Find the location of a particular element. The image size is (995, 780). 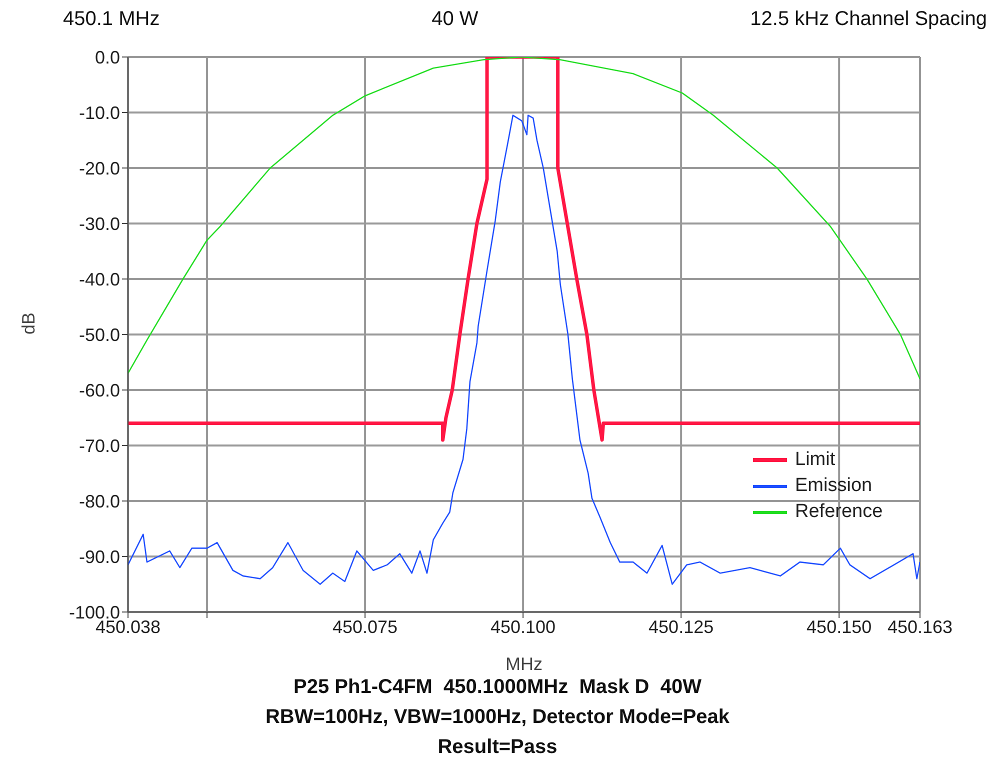

y-tick-label: -40.0 is located at coordinates (99, 279).